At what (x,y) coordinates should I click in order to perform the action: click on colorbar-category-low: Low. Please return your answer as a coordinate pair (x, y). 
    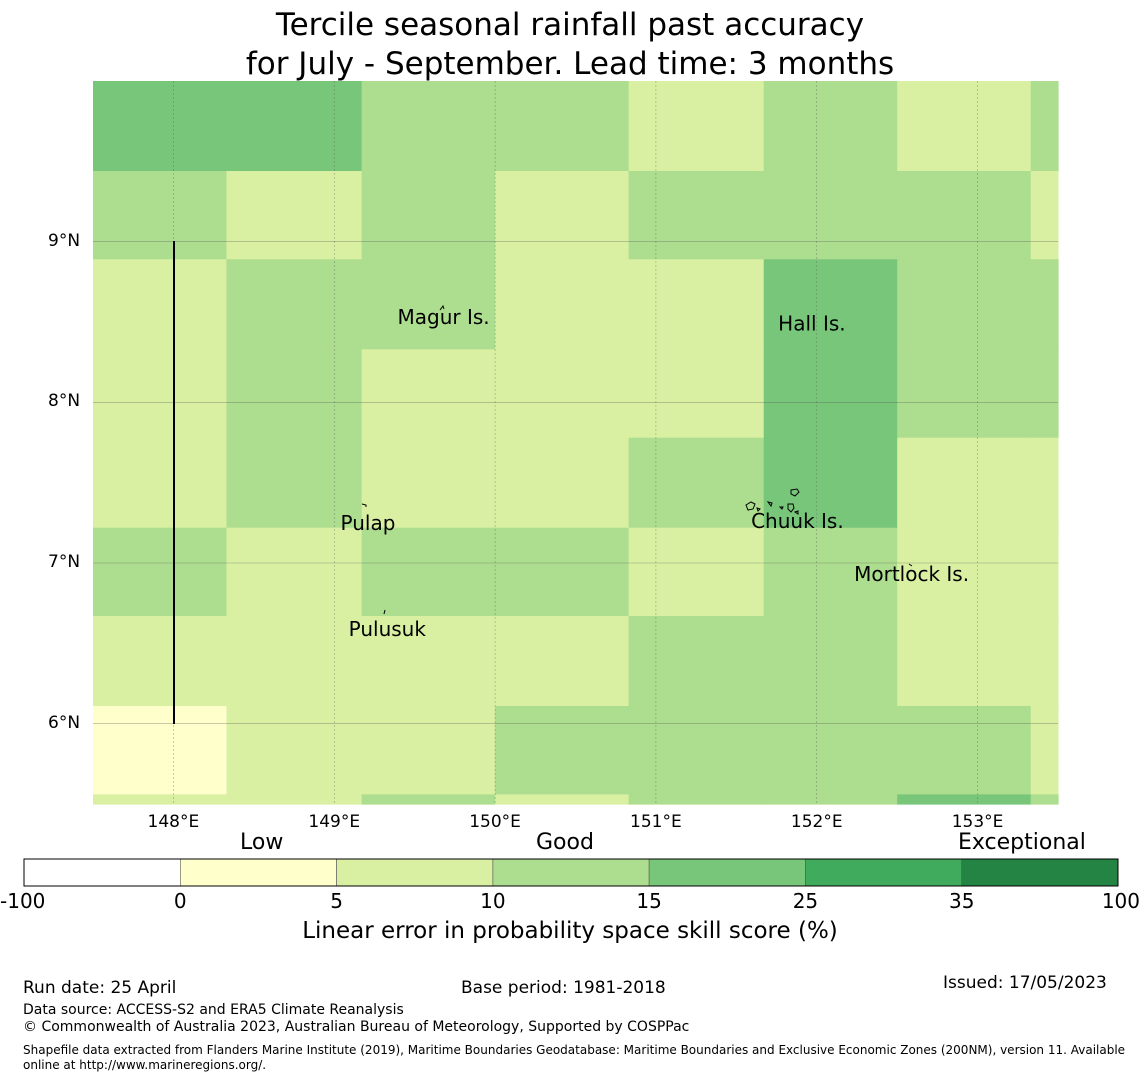
    Looking at the image, I should click on (262, 842).